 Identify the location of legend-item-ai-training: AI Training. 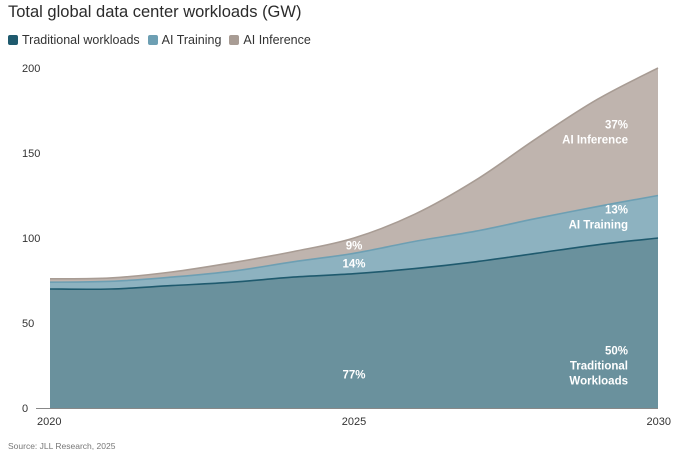
(184, 40).